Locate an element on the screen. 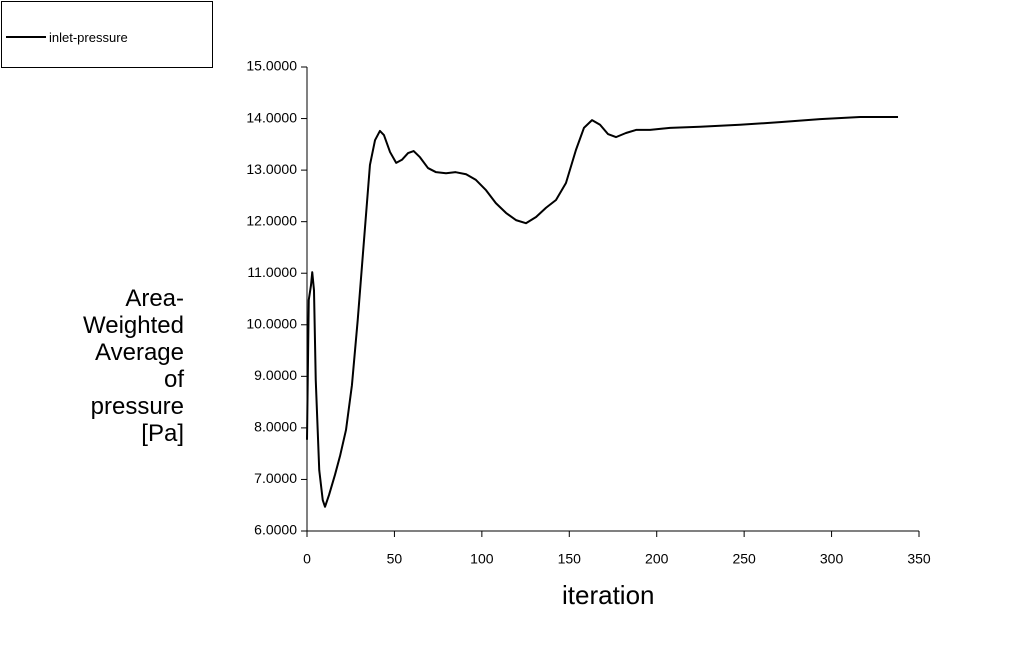  y-tick-label: 11.0000 is located at coordinates (272, 272).